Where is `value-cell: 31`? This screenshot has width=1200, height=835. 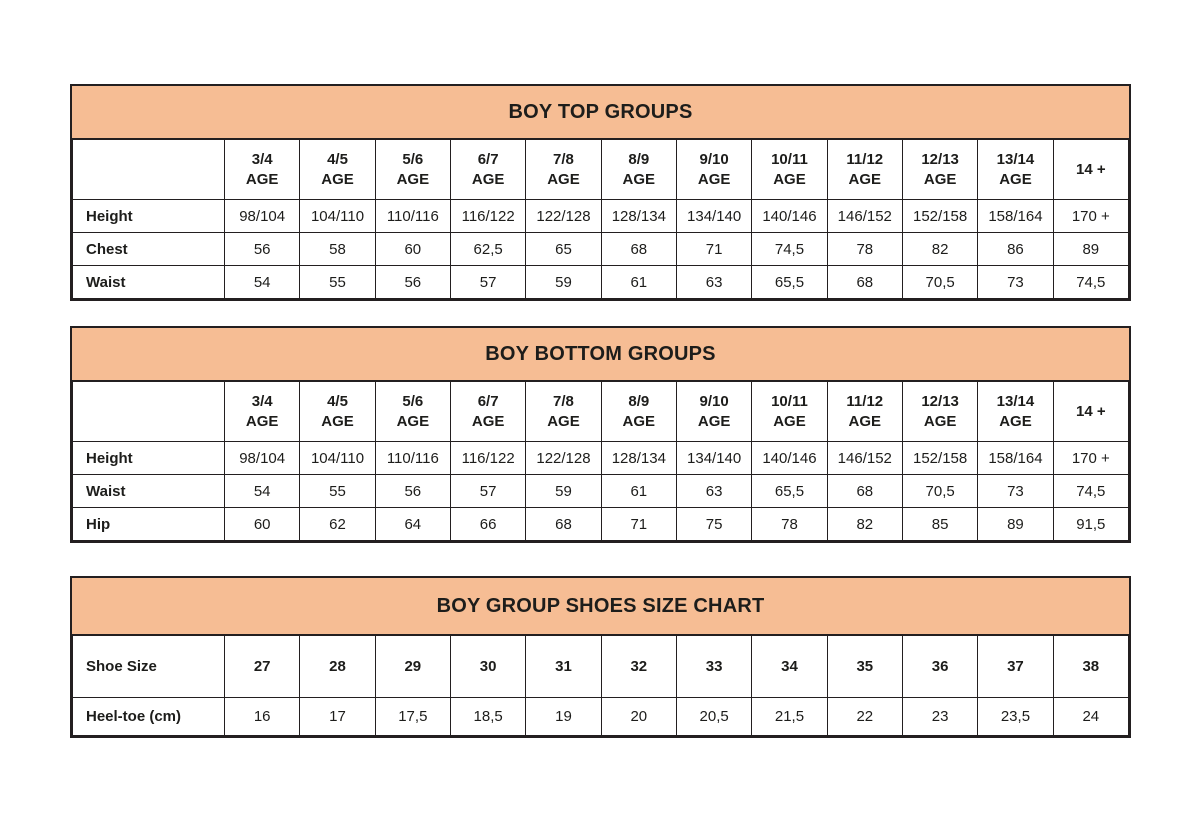
value-cell: 31 is located at coordinates (563, 666).